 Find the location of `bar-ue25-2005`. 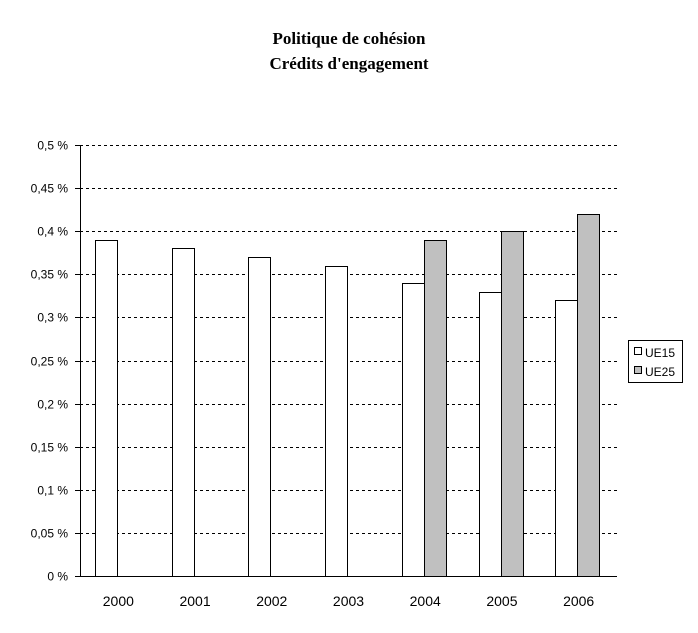

bar-ue25-2005 is located at coordinates (512, 404).